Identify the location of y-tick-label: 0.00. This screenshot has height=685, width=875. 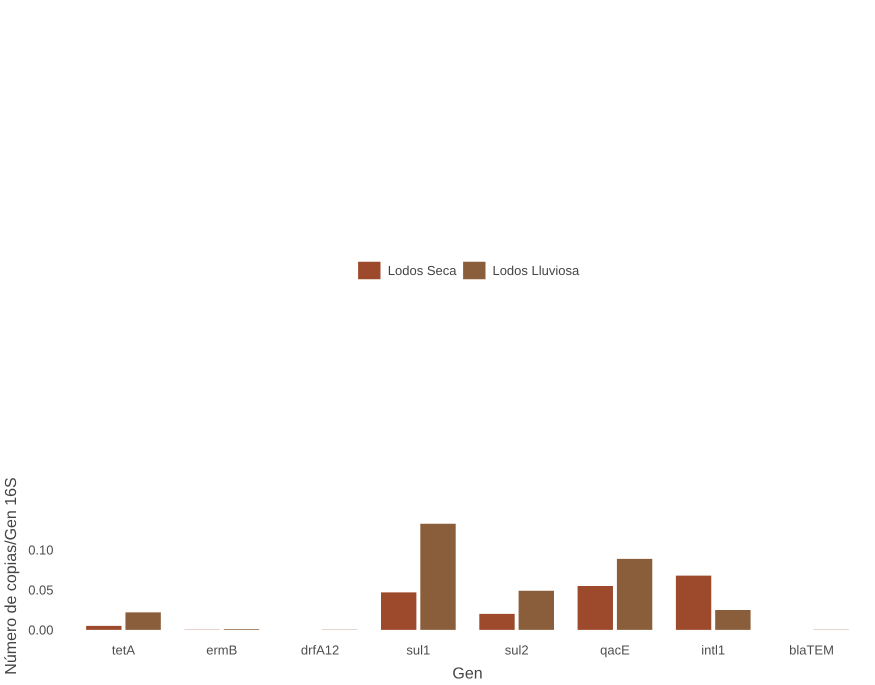
(41, 630).